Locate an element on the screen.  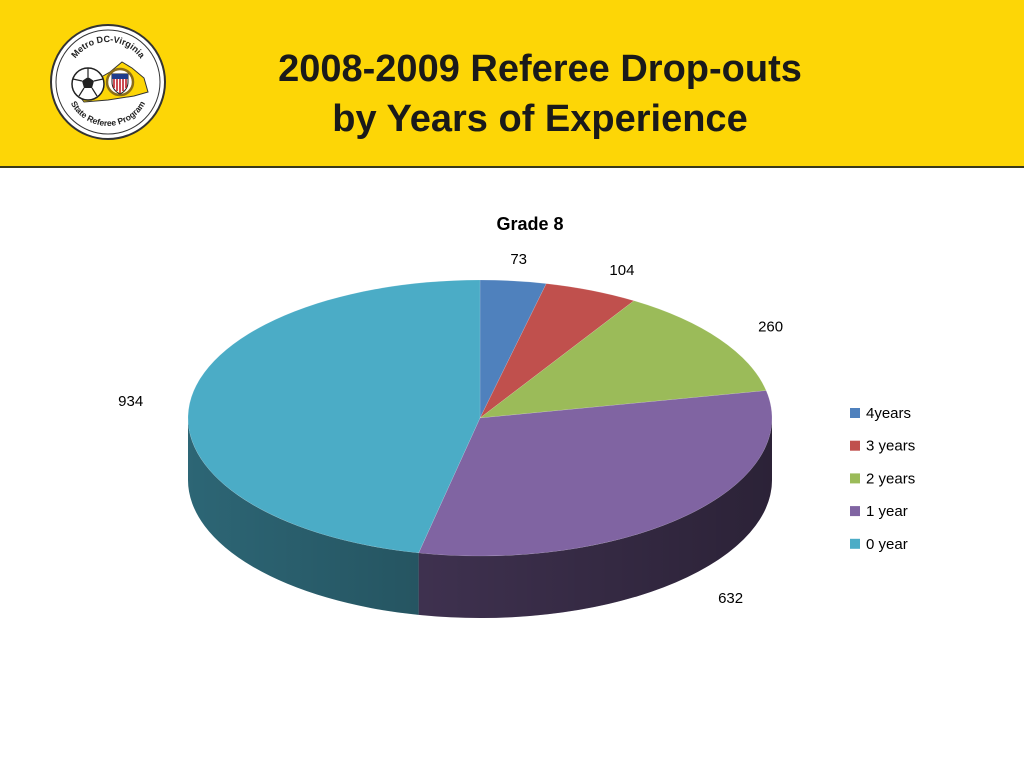
legend-label-1-year: 1 year is located at coordinates (887, 511).